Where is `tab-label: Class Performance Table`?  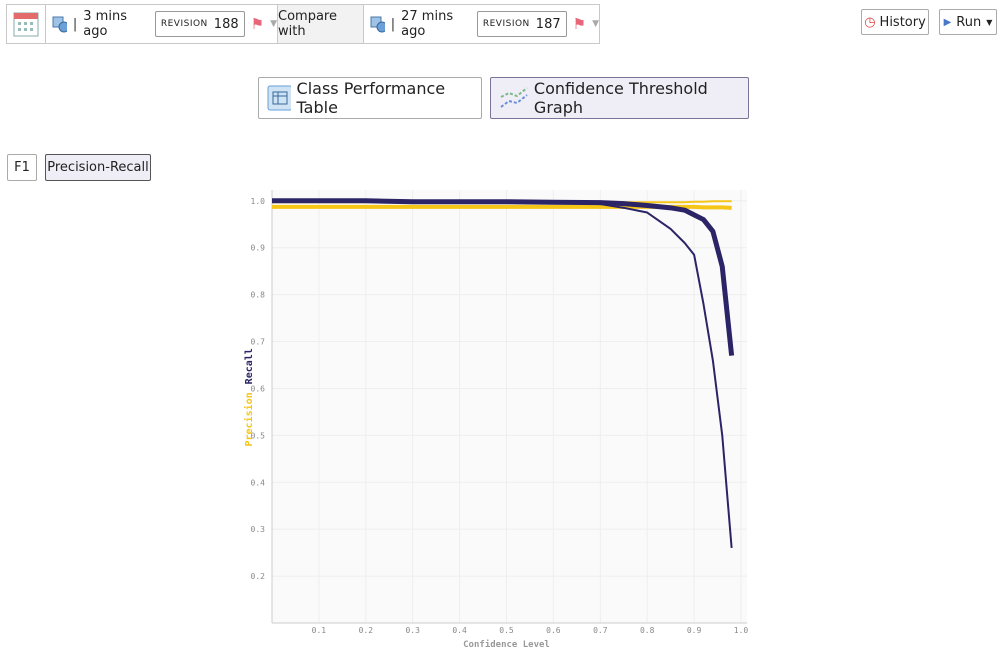
tab-label: Class Performance Table is located at coordinates (371, 98).